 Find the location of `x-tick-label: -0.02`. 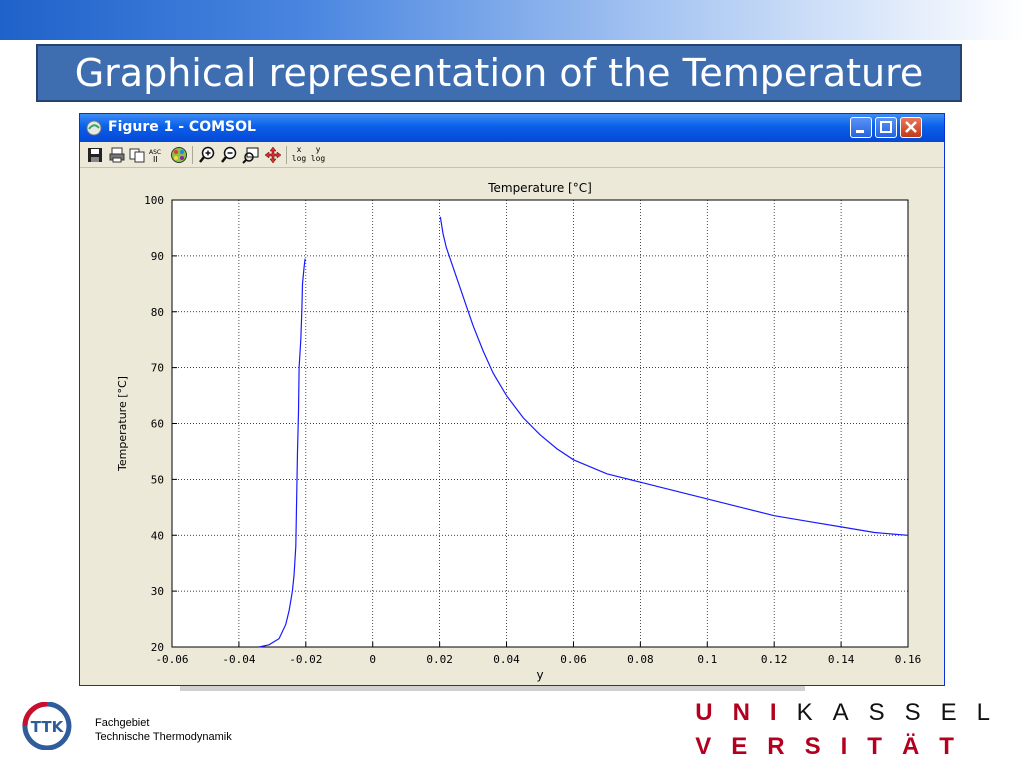

x-tick-label: -0.02 is located at coordinates (305, 659).